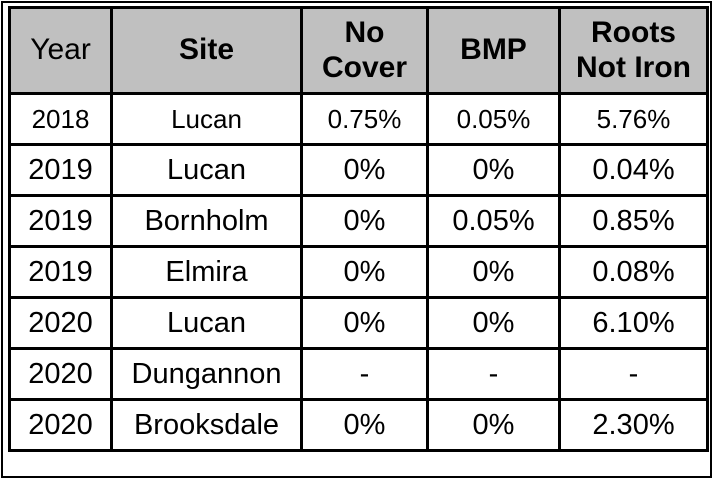 The width and height of the screenshot is (715, 481). What do you see at coordinates (633, 323) in the screenshot?
I see `cell-roots-not-iron: 6.10%` at bounding box center [633, 323].